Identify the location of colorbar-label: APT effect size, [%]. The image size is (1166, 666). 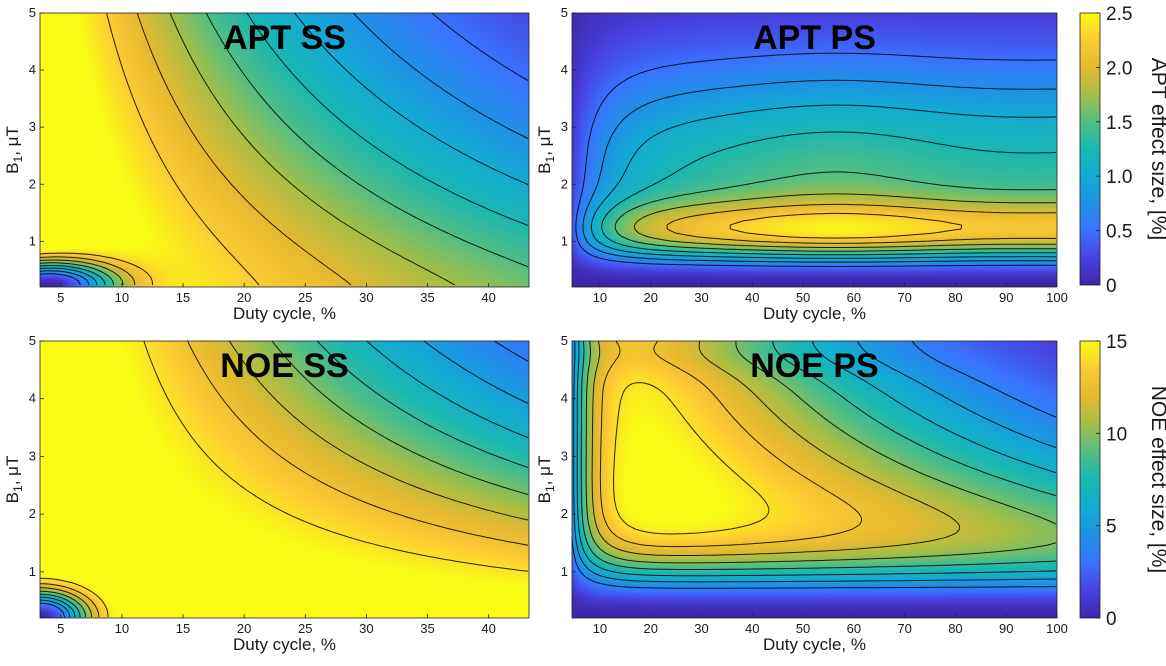
(1156, 149).